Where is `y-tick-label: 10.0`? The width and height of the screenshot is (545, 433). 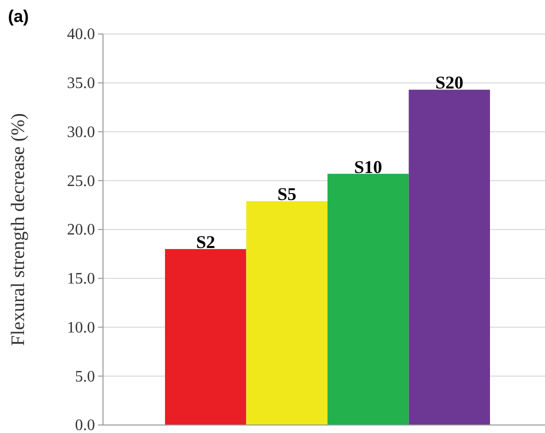 y-tick-label: 10.0 is located at coordinates (81, 327).